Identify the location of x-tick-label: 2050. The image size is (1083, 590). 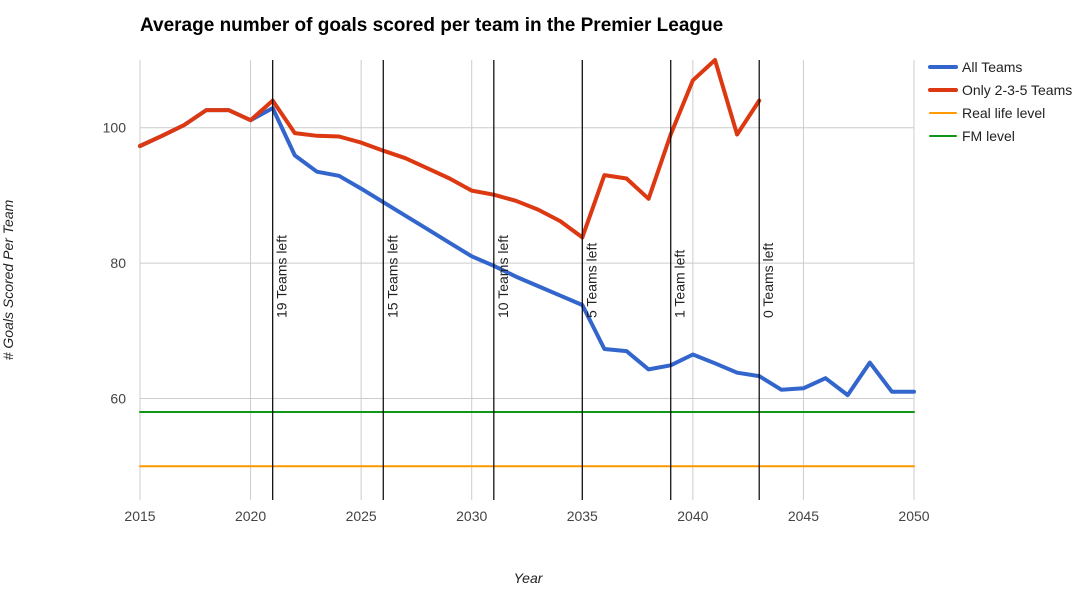
(913, 516).